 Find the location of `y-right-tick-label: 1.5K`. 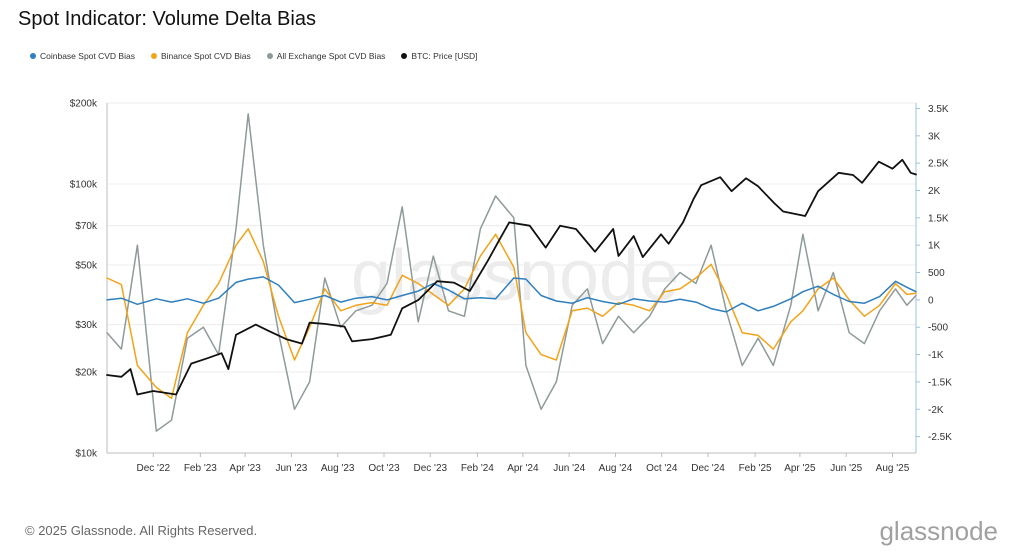

y-right-tick-label: 1.5K is located at coordinates (938, 218).